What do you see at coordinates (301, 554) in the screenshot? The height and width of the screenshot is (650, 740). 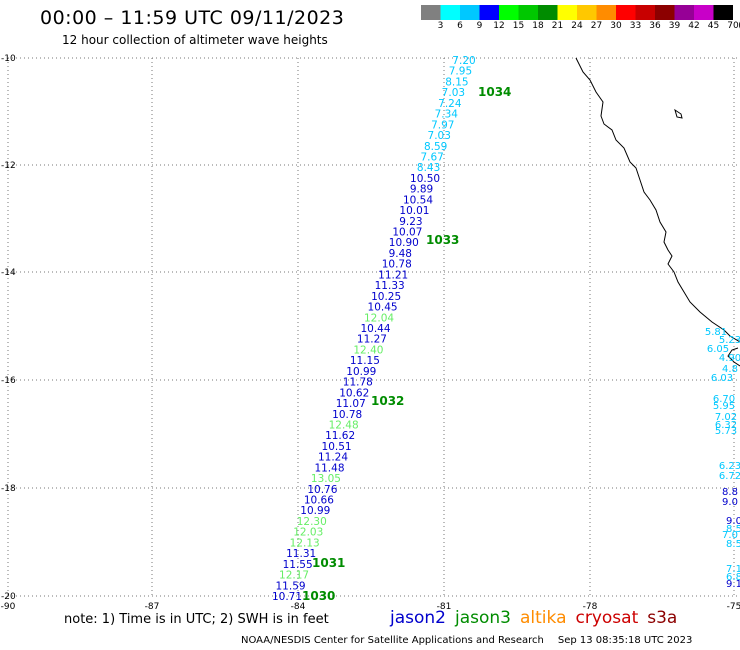 I see `wave-height-value: 11.31` at bounding box center [301, 554].